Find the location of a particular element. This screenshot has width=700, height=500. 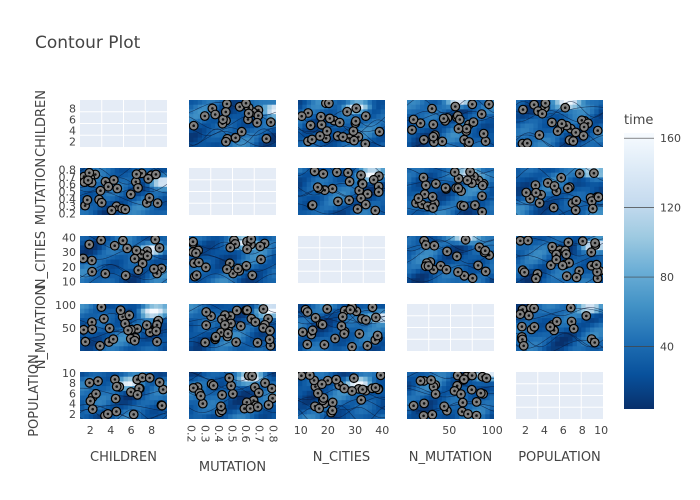

x-tick-label: 8 is located at coordinates (151, 430).